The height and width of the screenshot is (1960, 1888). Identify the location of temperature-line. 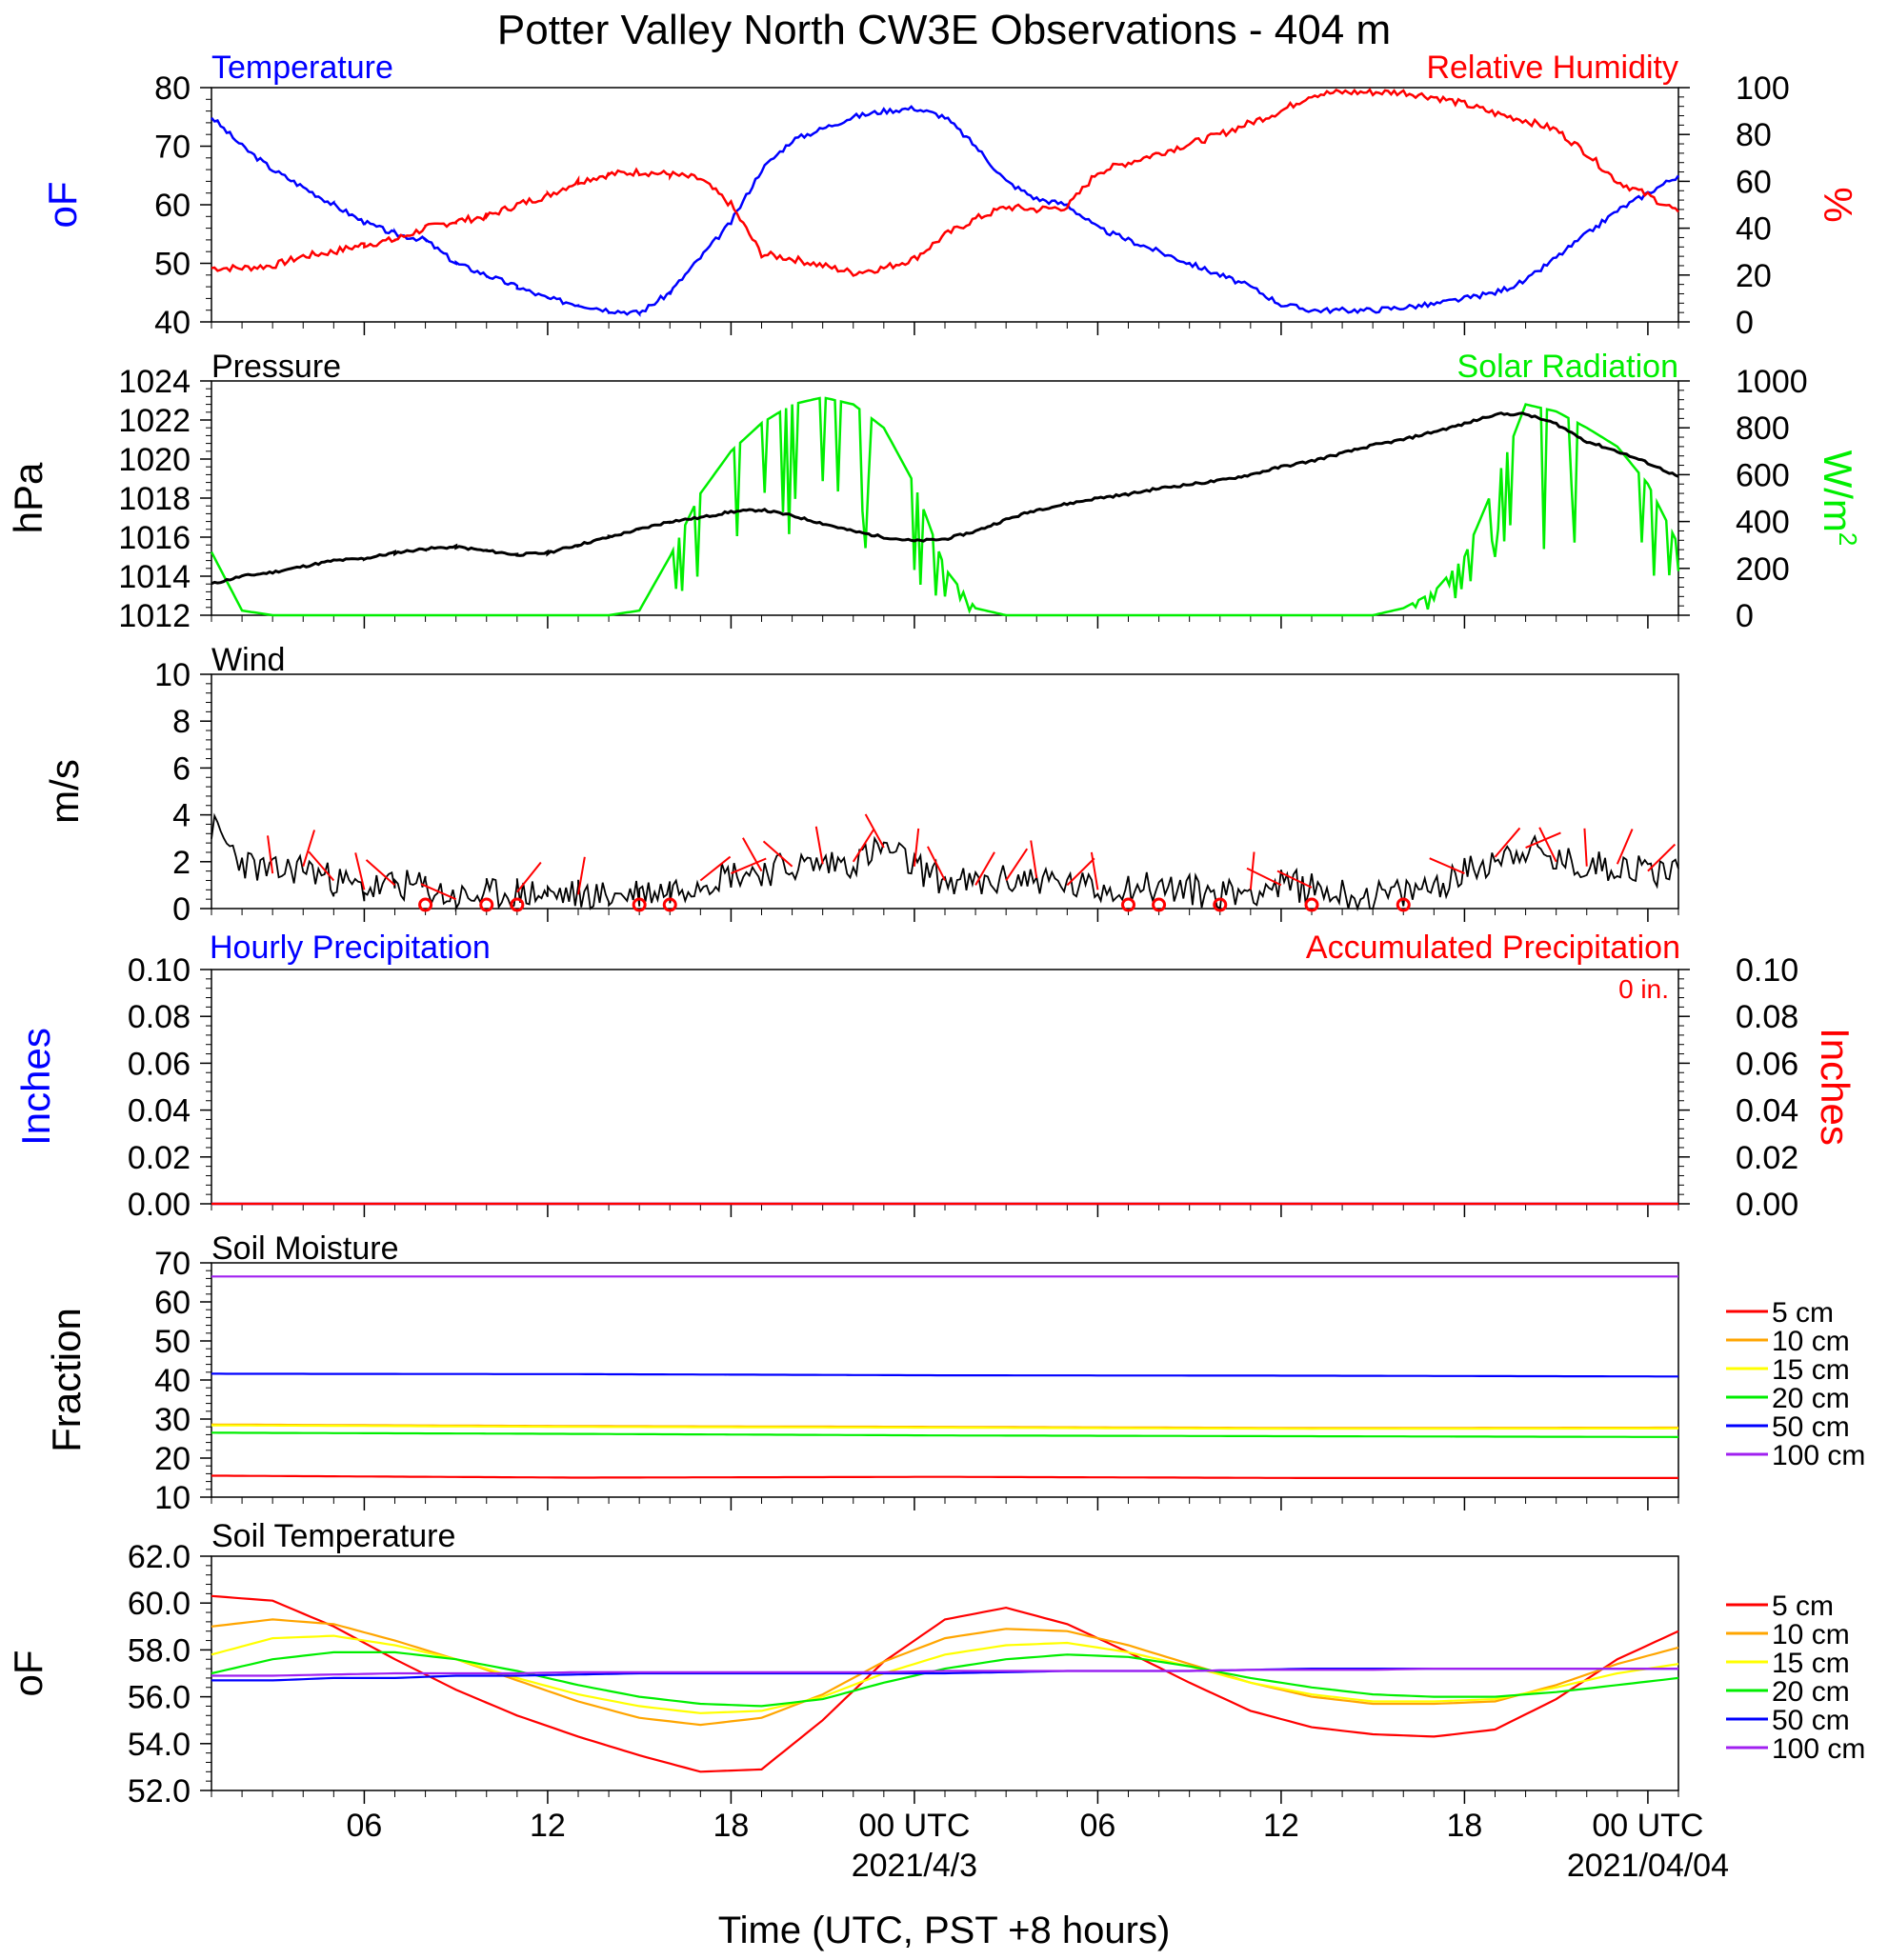
(945, 211).